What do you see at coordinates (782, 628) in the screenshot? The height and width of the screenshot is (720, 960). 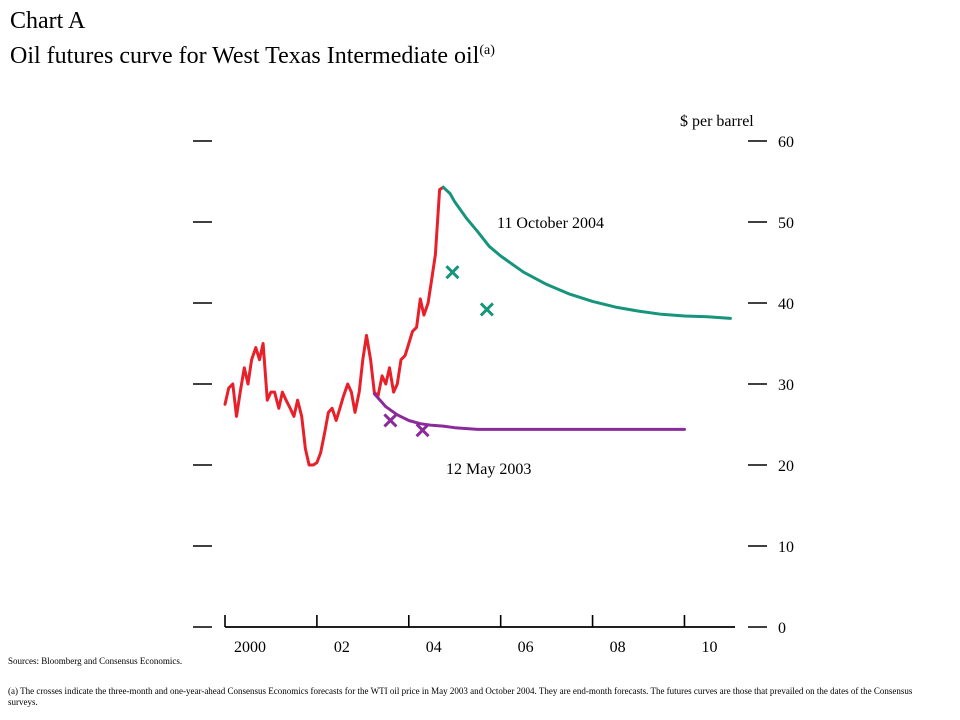 I see `y-tick-label: 0` at bounding box center [782, 628].